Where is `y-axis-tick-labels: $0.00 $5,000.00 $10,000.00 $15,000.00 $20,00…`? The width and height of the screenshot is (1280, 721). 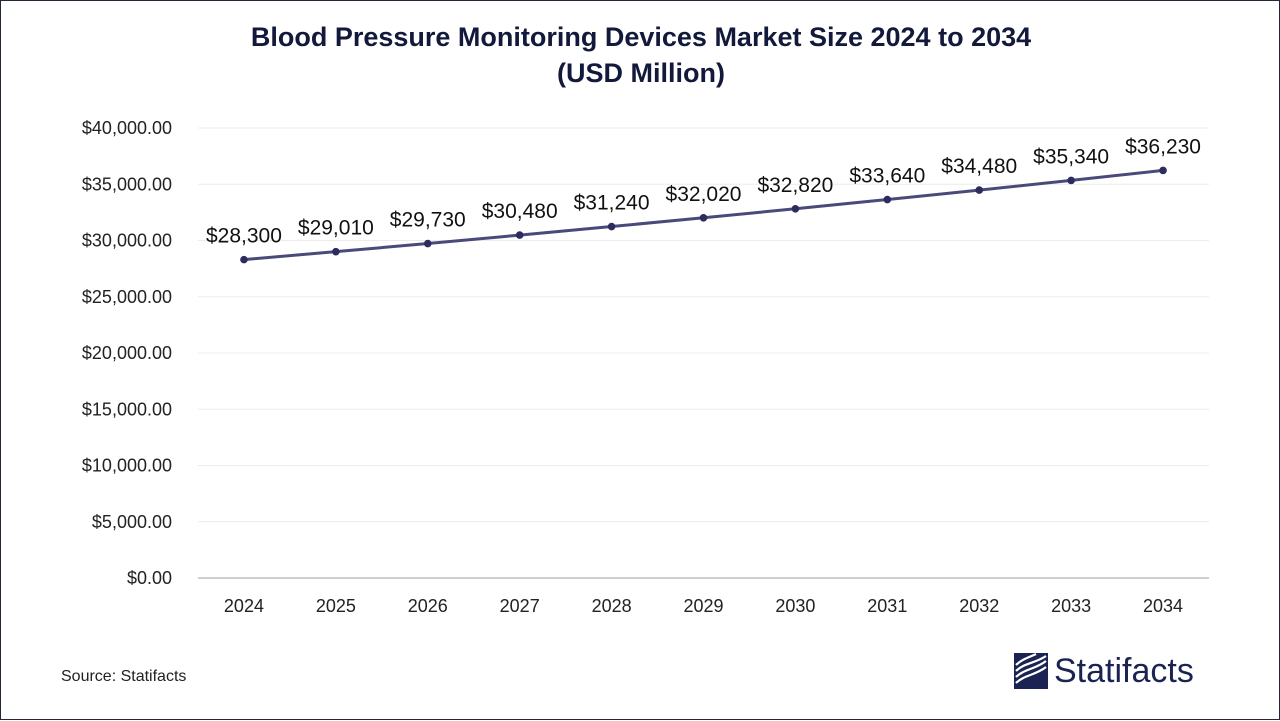 y-axis-tick-labels: $0.00 $5,000.00 $10,000.00 $15,000.00 $20,00… is located at coordinates (127, 353).